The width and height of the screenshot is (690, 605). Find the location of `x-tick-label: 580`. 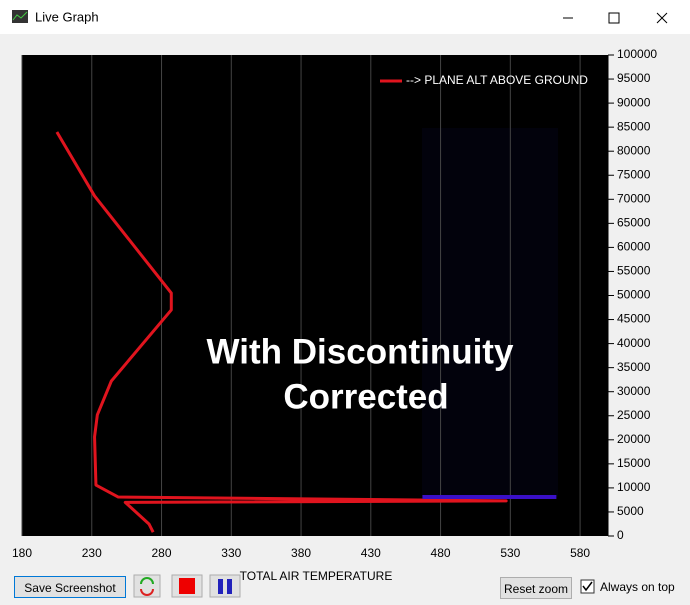

x-tick-label: 580 is located at coordinates (580, 553).